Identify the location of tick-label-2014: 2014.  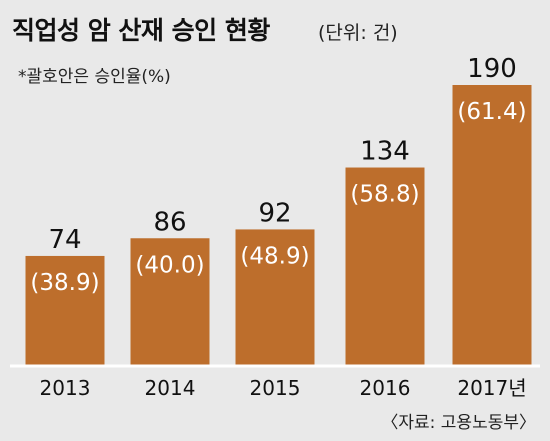
(170, 388).